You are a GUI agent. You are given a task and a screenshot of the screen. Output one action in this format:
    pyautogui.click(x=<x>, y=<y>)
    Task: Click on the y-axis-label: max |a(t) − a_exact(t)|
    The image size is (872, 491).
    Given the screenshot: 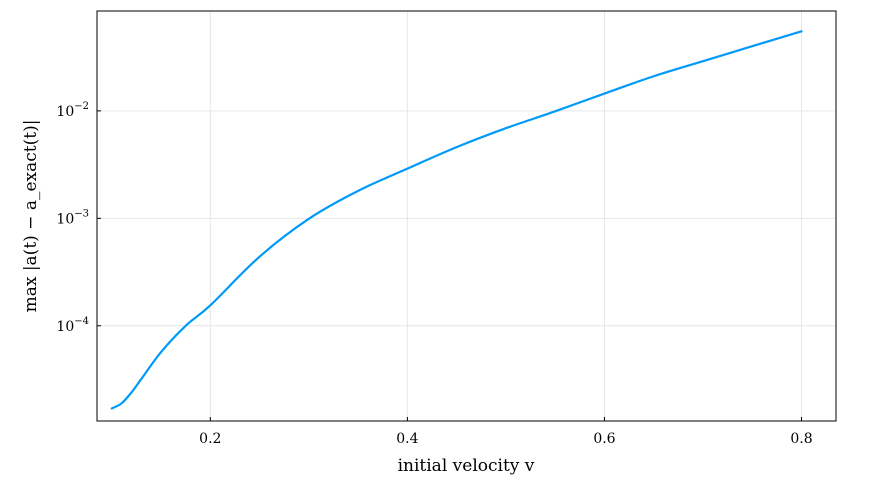 What is the action you would take?
    pyautogui.click(x=31, y=216)
    